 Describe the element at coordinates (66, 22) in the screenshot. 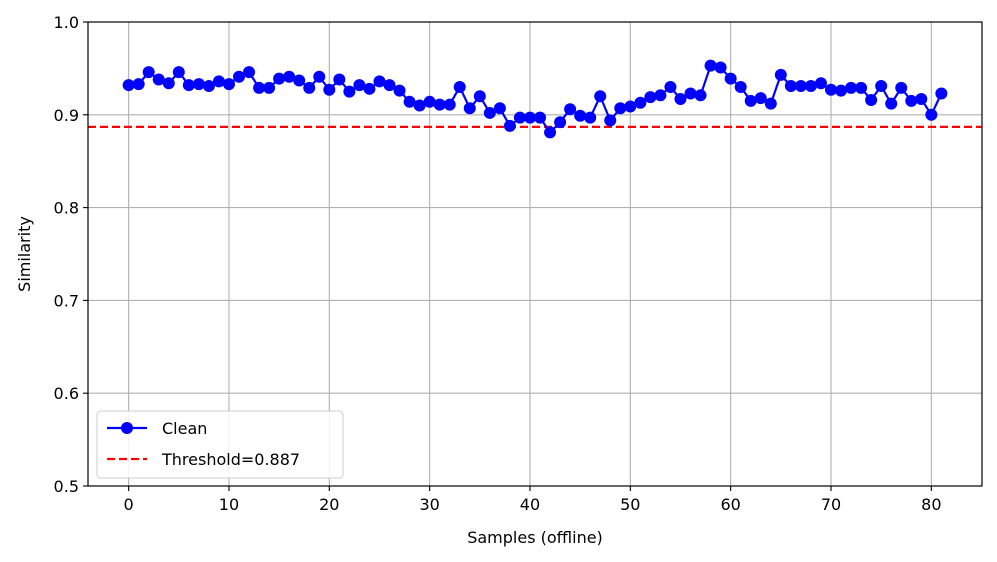

I see `y-tick-label: 1.0` at that location.